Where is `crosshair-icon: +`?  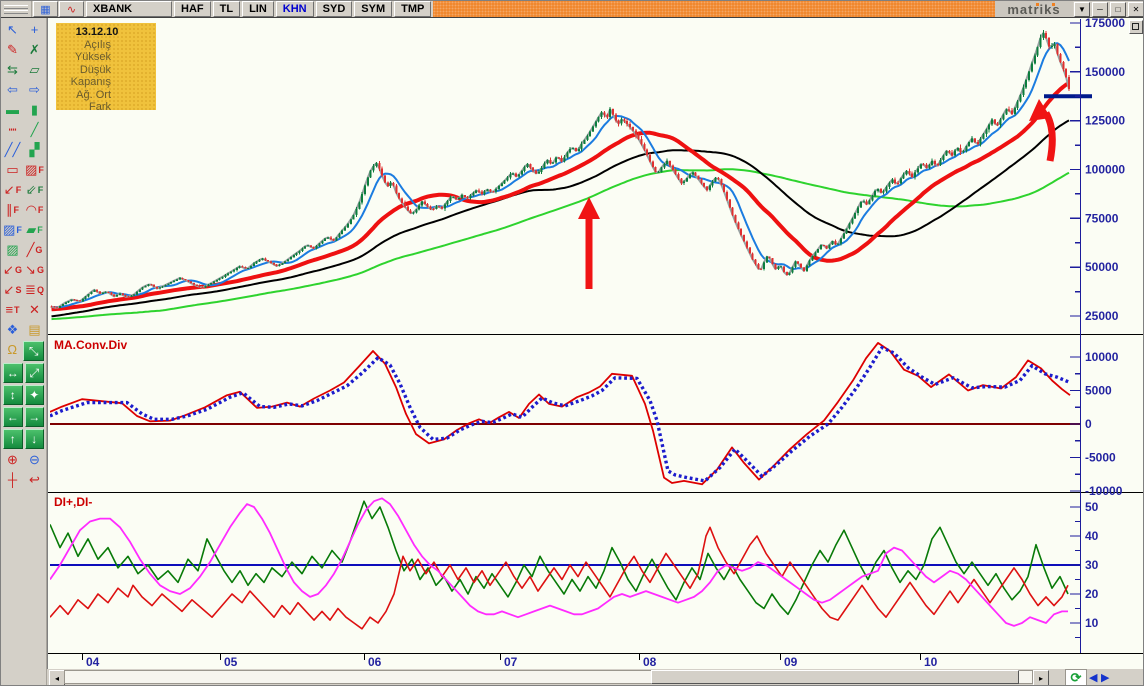 crosshair-icon: + is located at coordinates (34, 30).